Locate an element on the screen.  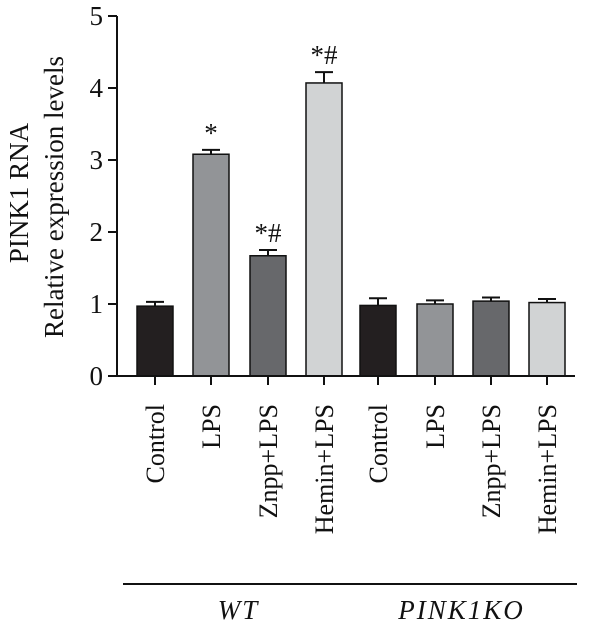
y-axis-title-line2: Relative expression levels is located at coordinates (54, 197).